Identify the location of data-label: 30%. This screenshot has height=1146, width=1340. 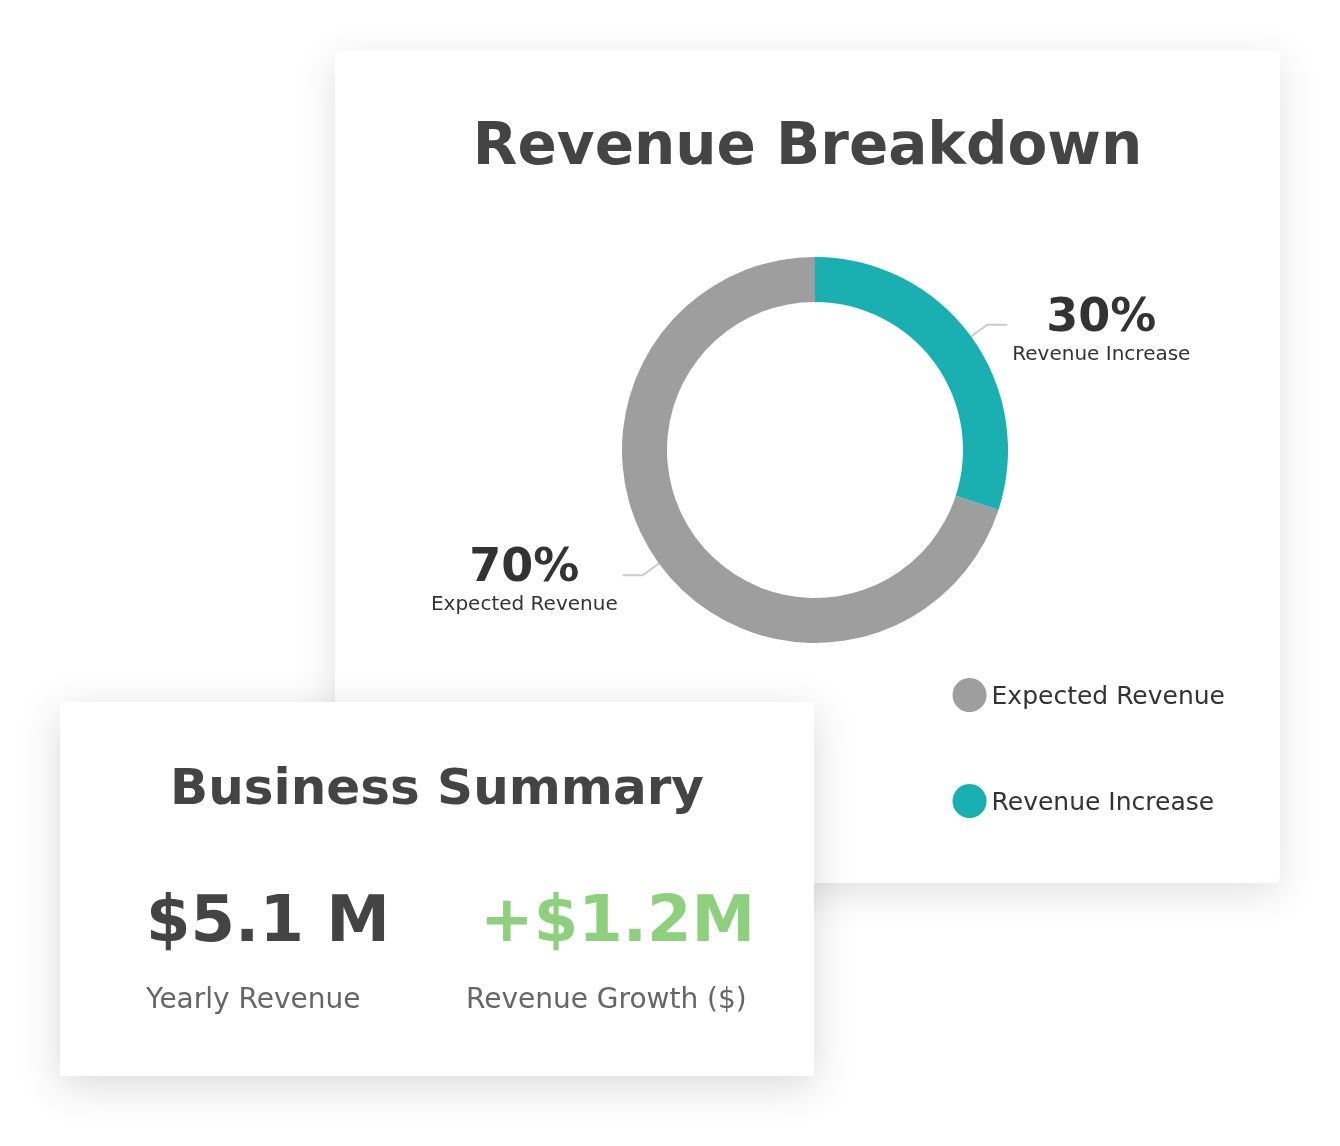
(1101, 314).